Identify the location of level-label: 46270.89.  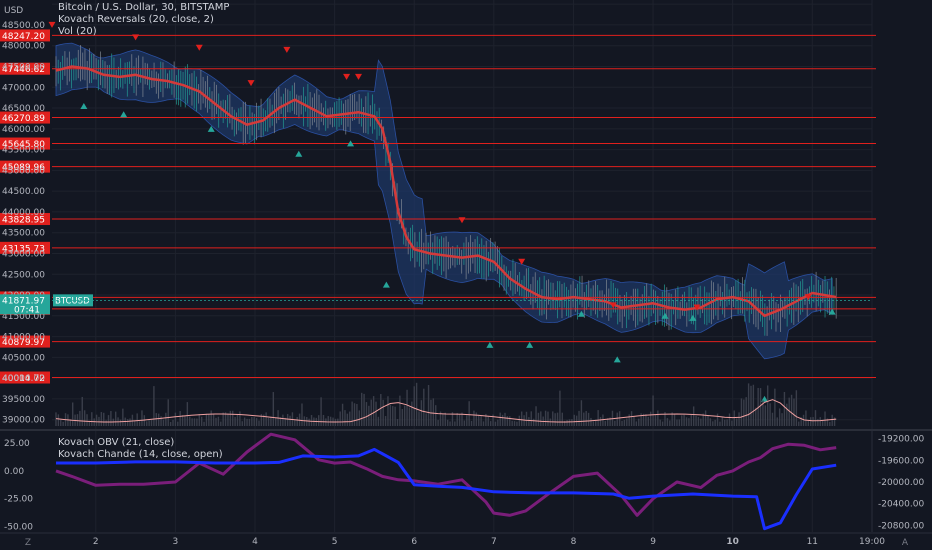
(23, 119).